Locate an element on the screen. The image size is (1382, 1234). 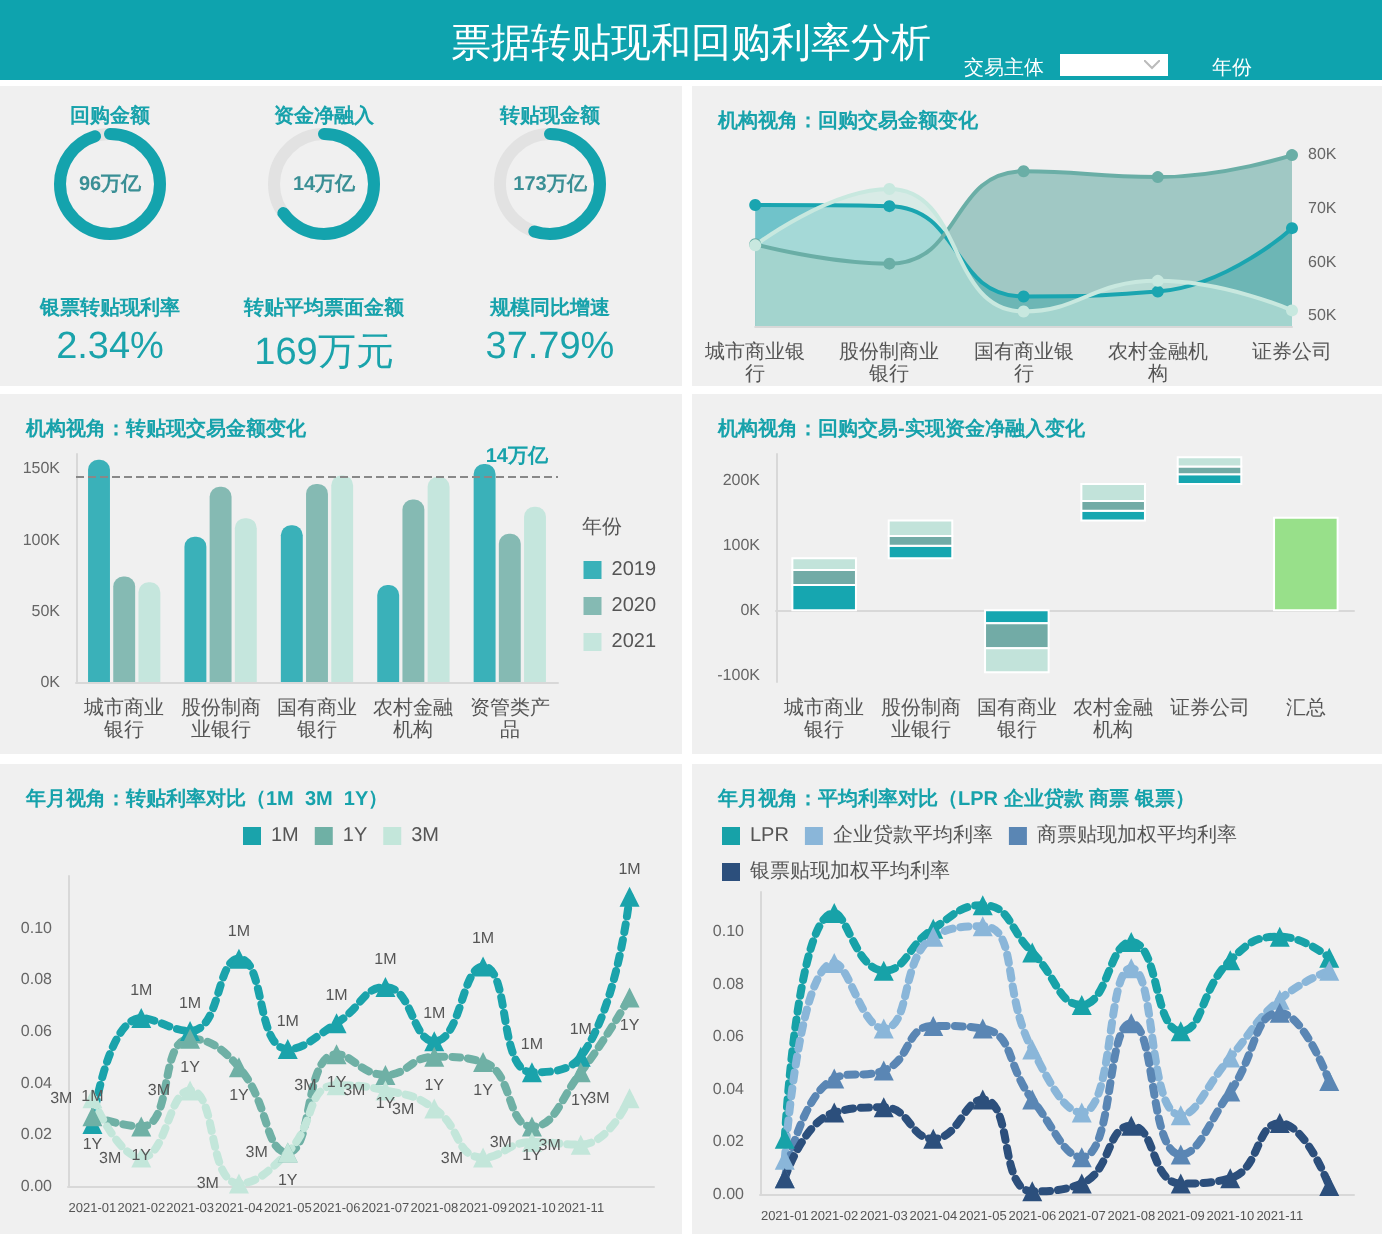
y-tick-label: 100K is located at coordinates (42, 539).